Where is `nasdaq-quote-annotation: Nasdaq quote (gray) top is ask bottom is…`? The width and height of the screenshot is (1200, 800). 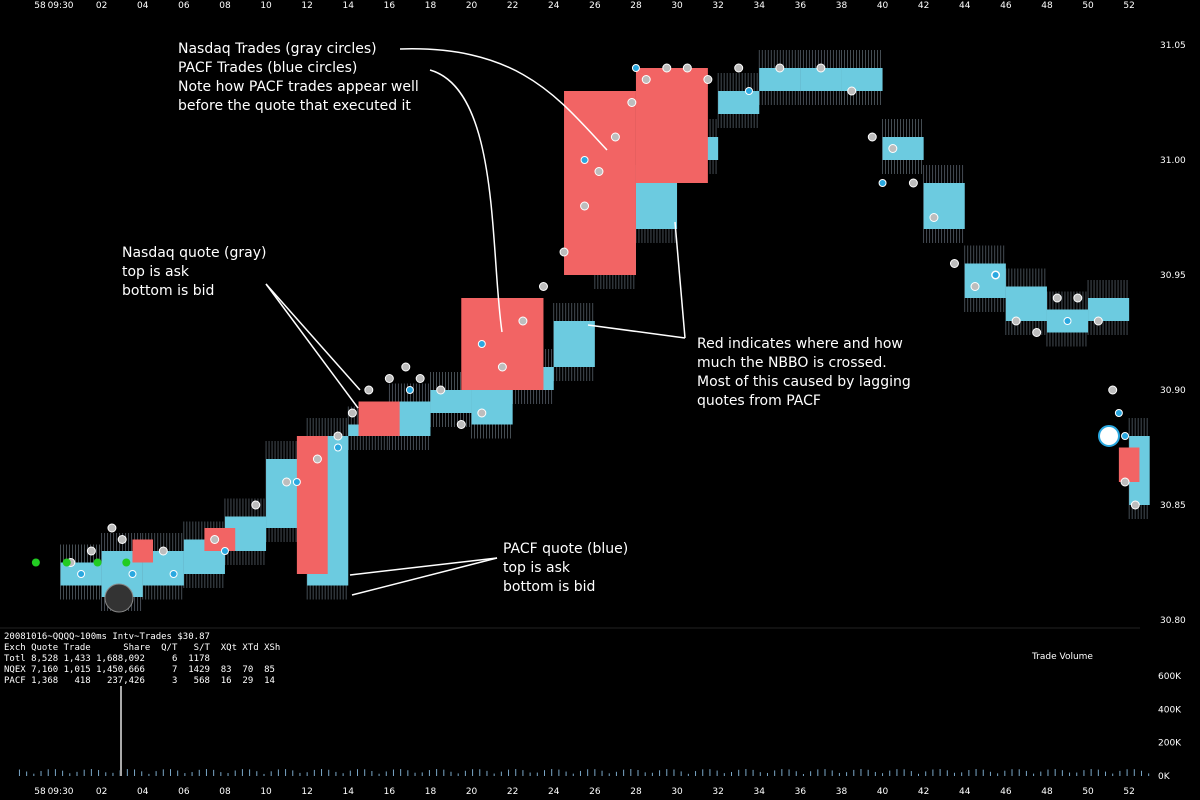 nasdaq-quote-annotation: Nasdaq quote (gray) top is ask bottom is… is located at coordinates (194, 272).